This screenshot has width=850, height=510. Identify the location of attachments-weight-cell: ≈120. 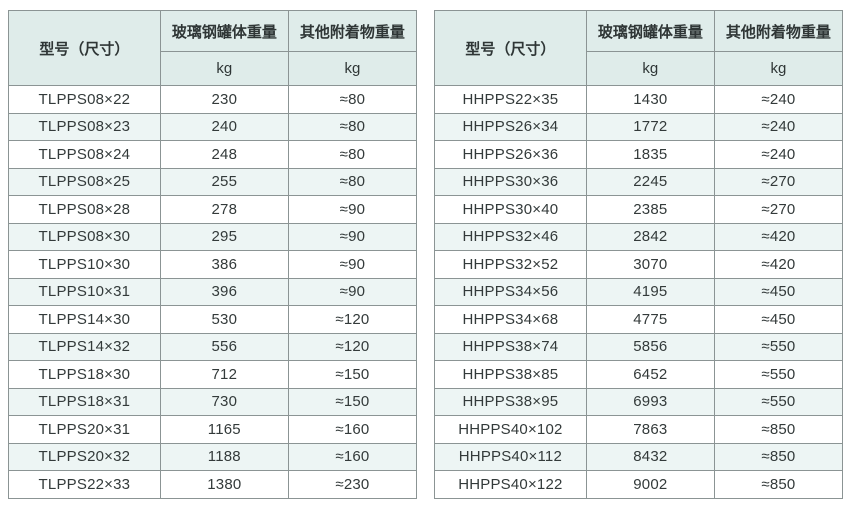
(352, 319).